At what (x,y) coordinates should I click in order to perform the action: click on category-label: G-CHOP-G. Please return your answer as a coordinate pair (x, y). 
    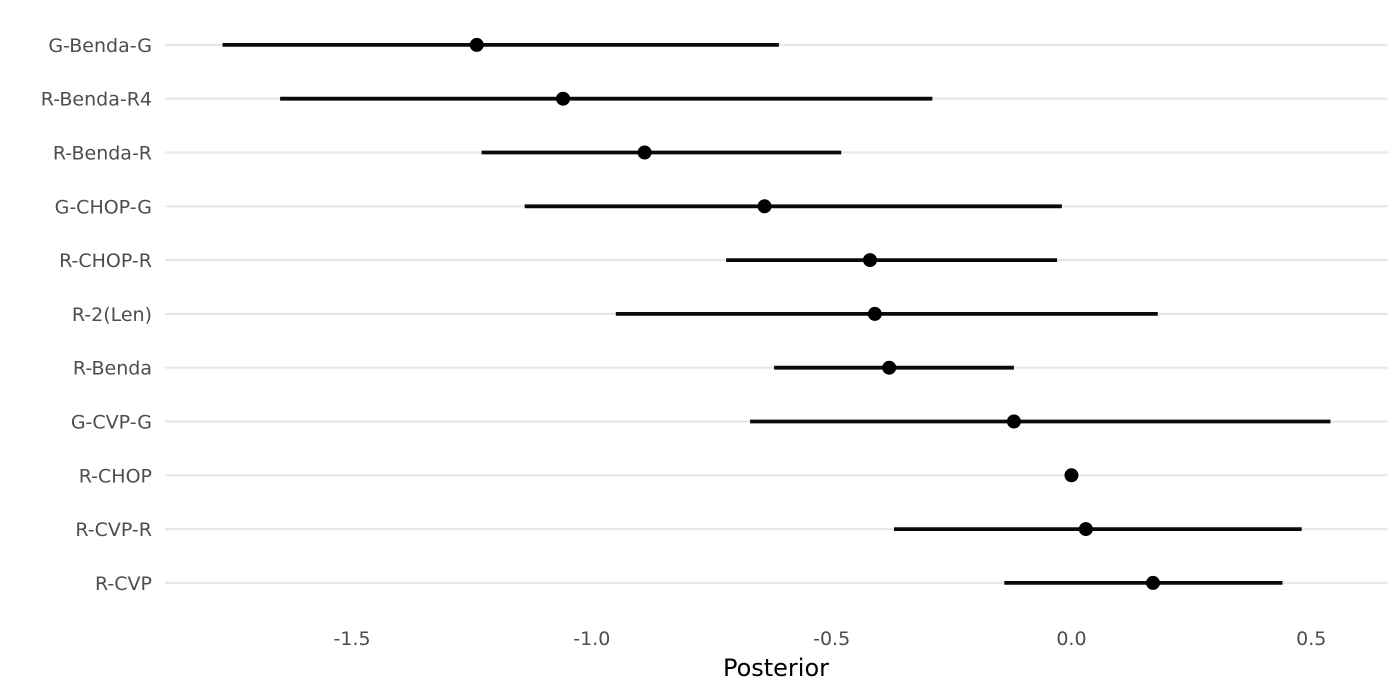
    Looking at the image, I should click on (103, 207).